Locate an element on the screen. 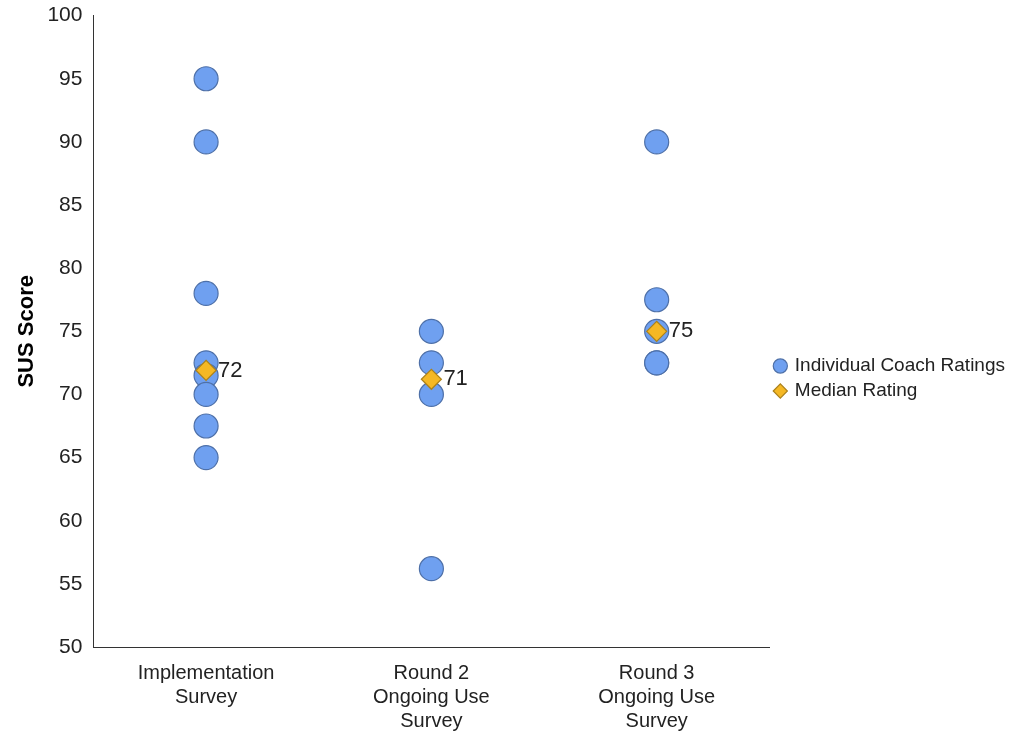 This screenshot has height=747, width=1019. data-label: 75 is located at coordinates (681, 330).